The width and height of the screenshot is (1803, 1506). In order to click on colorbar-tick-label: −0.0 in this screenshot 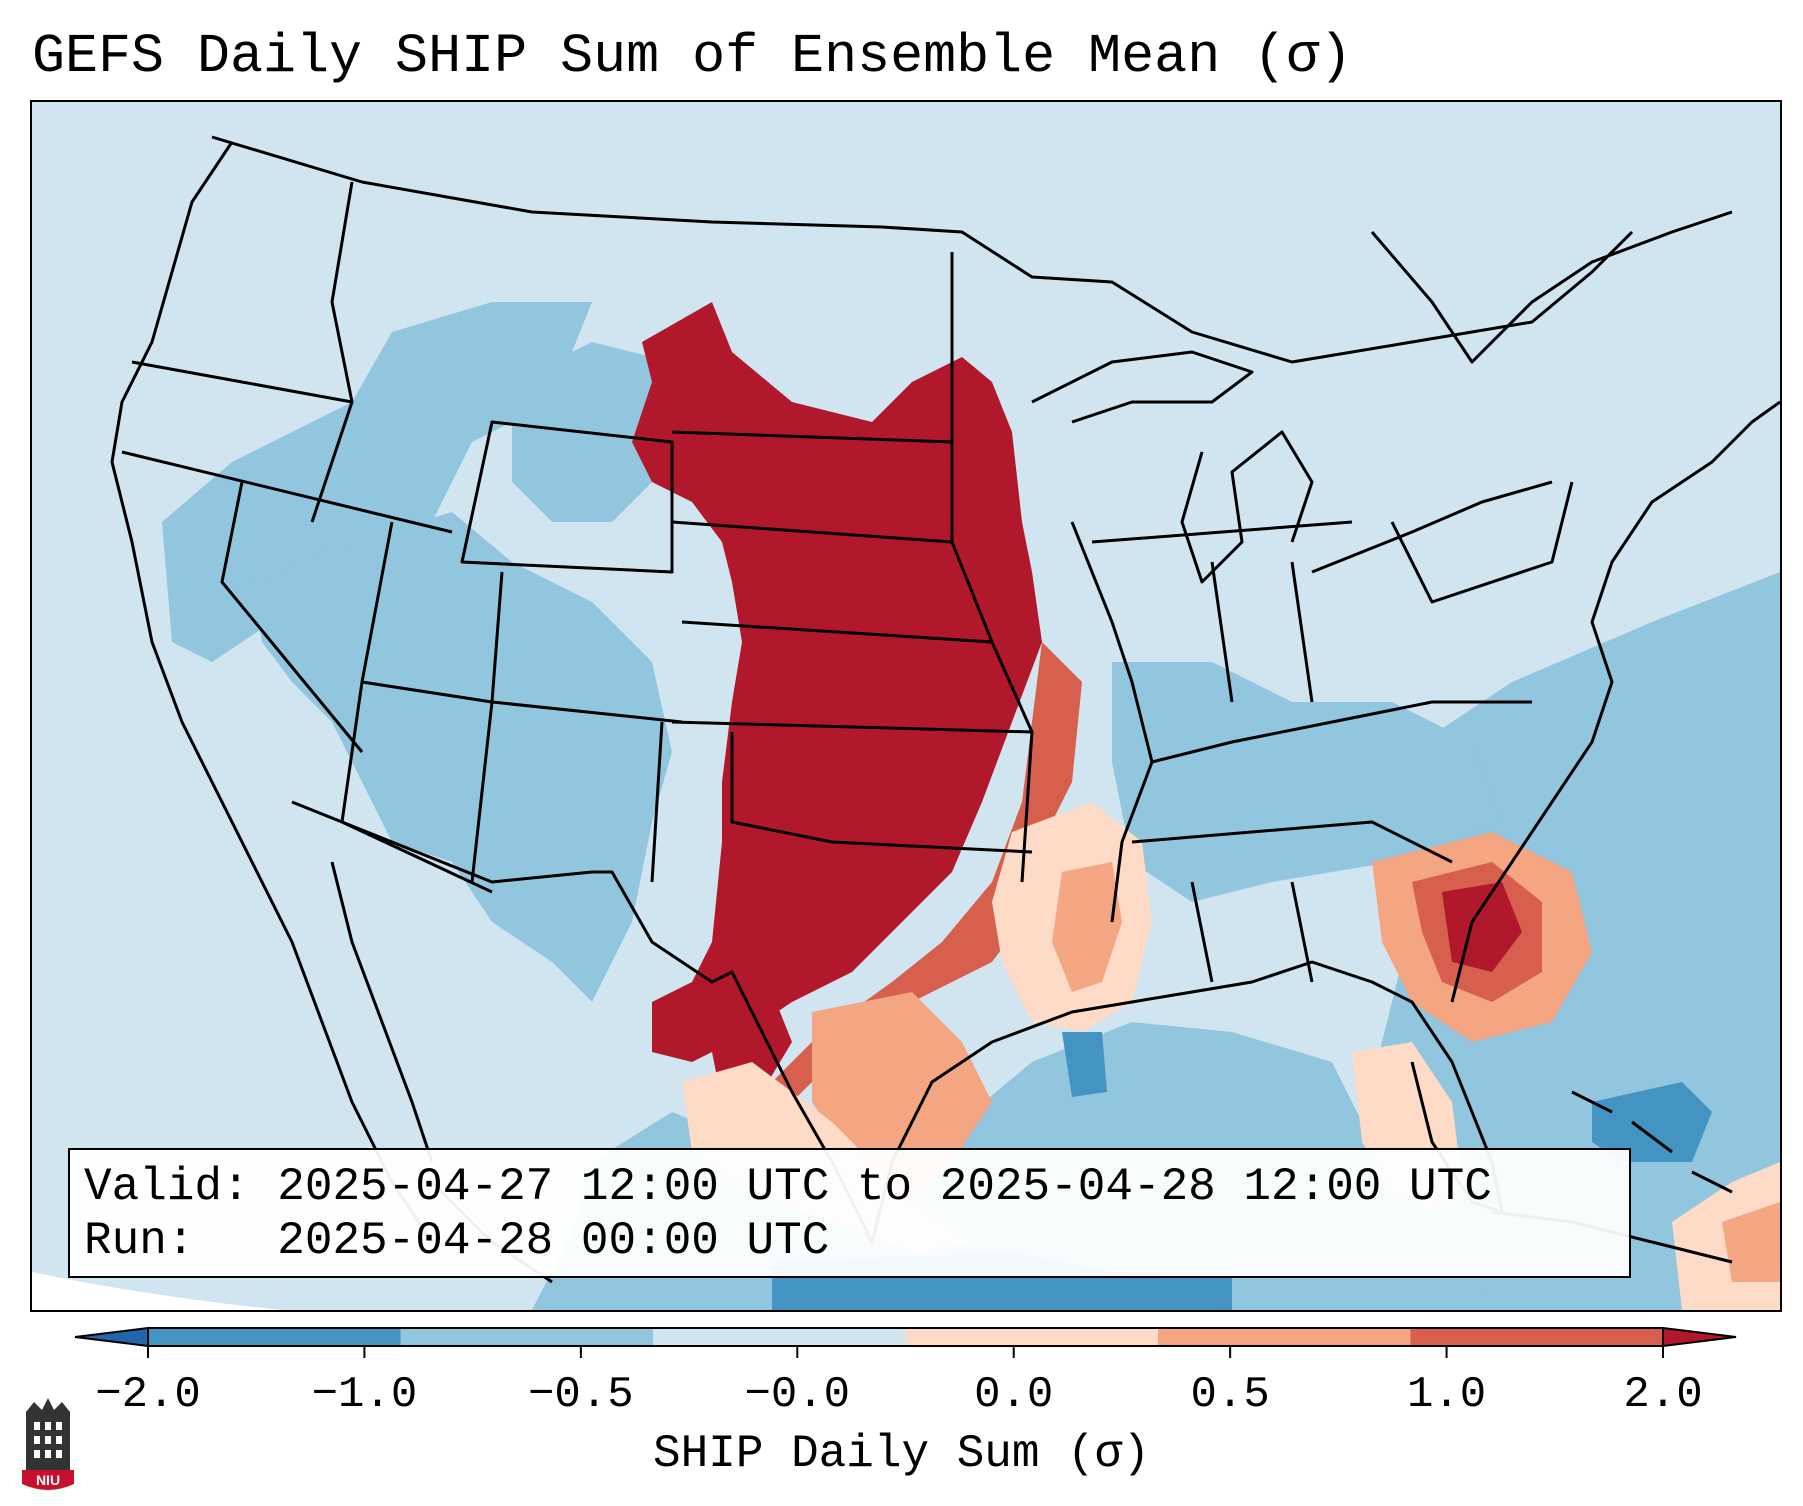, I will do `click(797, 1395)`.